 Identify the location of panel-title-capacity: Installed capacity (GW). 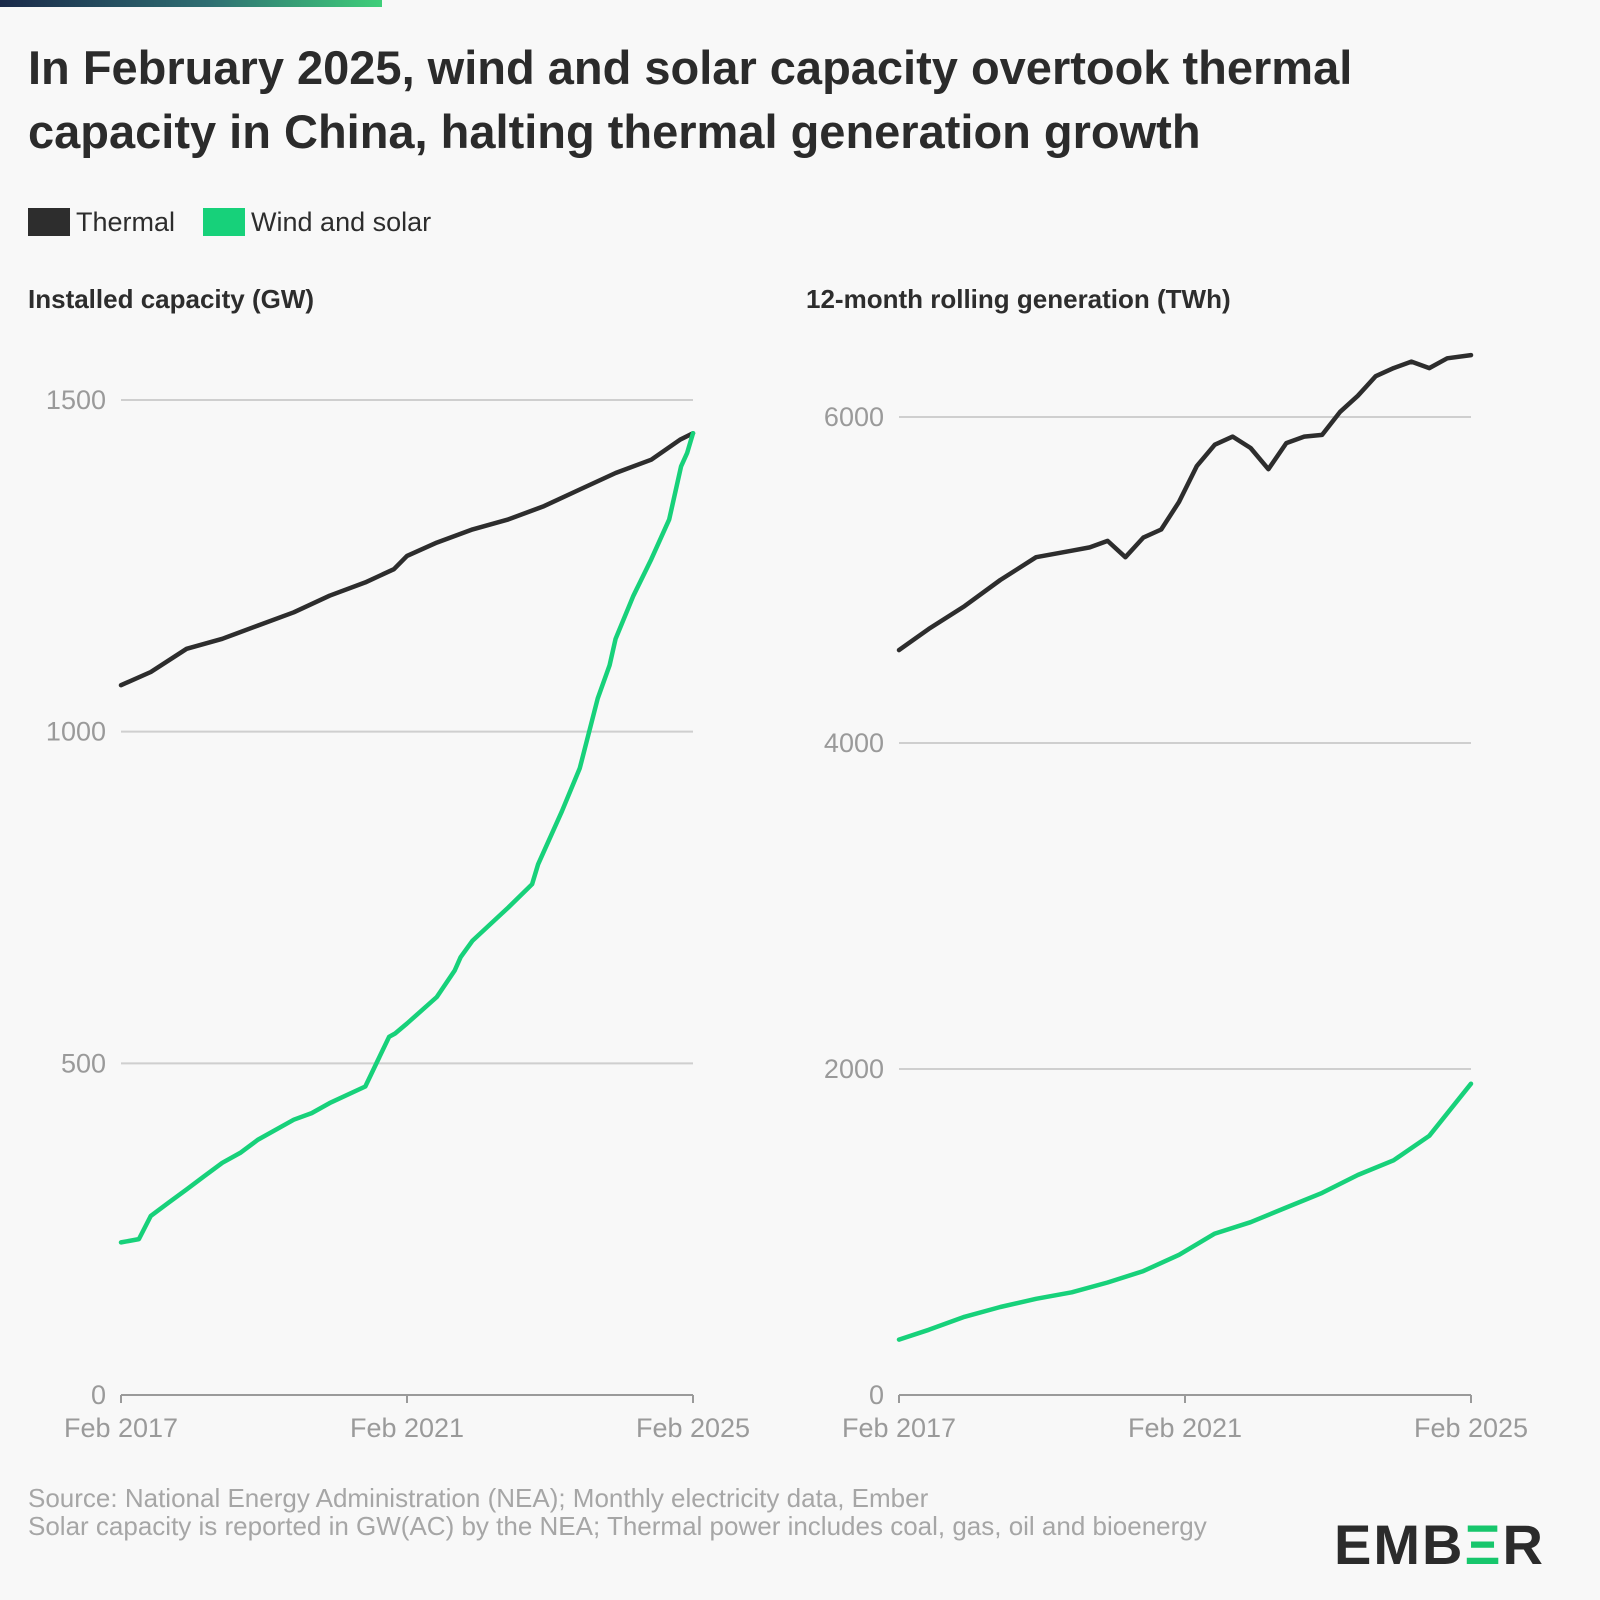
(171, 299).